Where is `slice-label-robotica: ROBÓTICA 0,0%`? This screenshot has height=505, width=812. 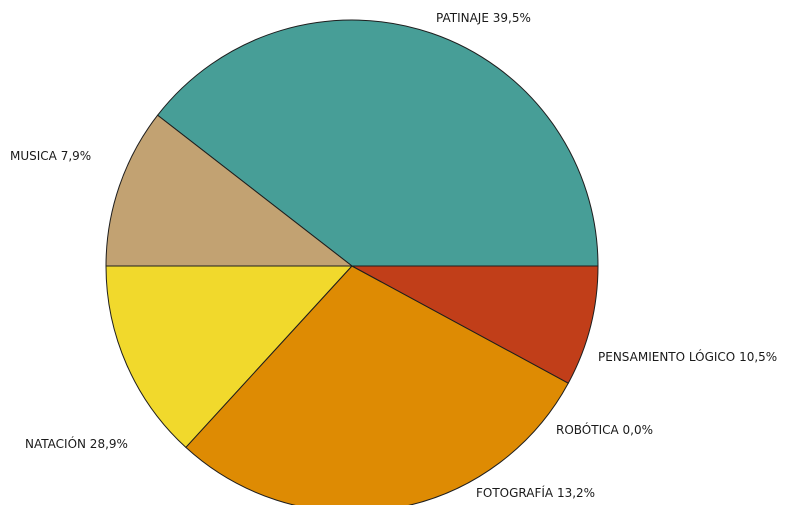 slice-label-robotica: ROBÓTICA 0,0% is located at coordinates (604, 429).